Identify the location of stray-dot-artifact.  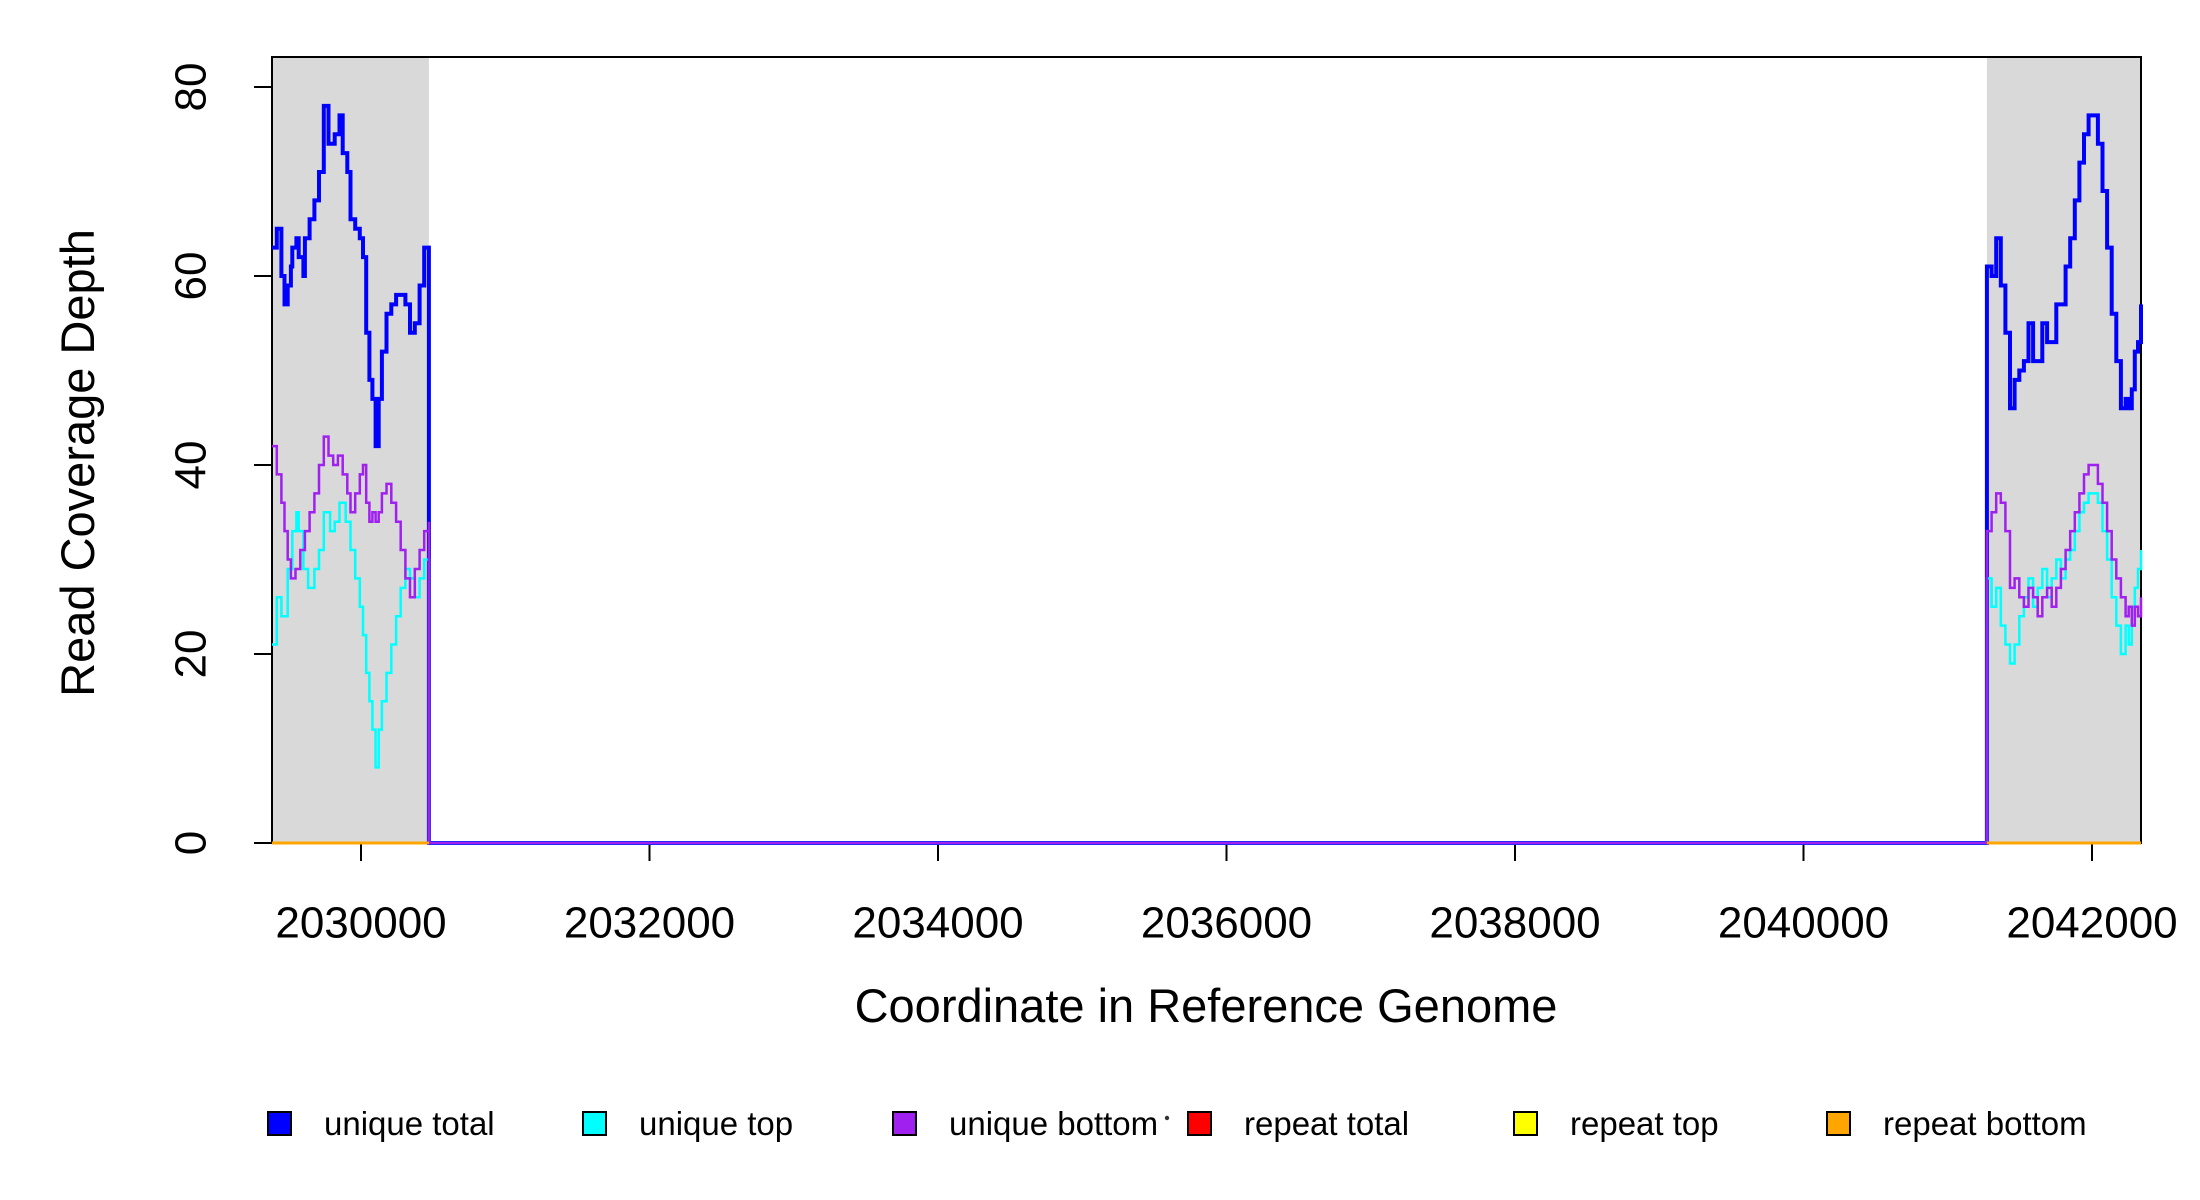
(1167, 1118).